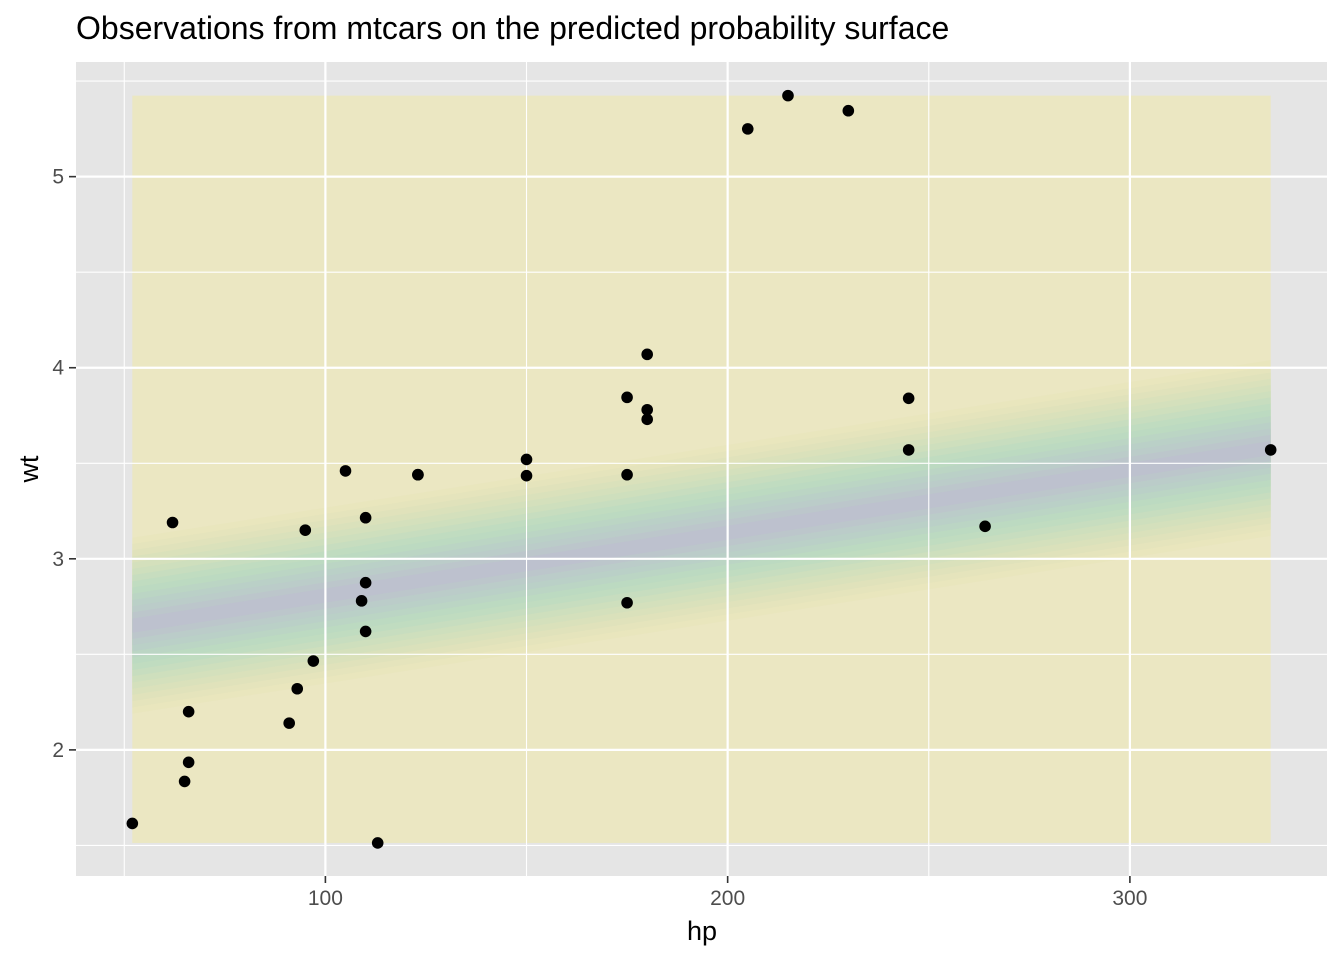 The height and width of the screenshot is (960, 1344). I want to click on y-axis: 2 3 4 5, so click(64, 464).